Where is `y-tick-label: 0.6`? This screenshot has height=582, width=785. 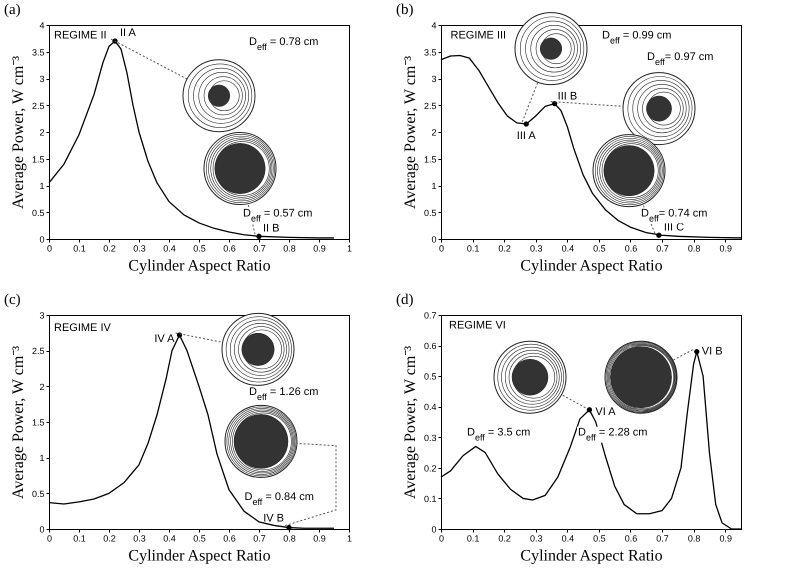 y-tick-label: 0.6 is located at coordinates (430, 346).